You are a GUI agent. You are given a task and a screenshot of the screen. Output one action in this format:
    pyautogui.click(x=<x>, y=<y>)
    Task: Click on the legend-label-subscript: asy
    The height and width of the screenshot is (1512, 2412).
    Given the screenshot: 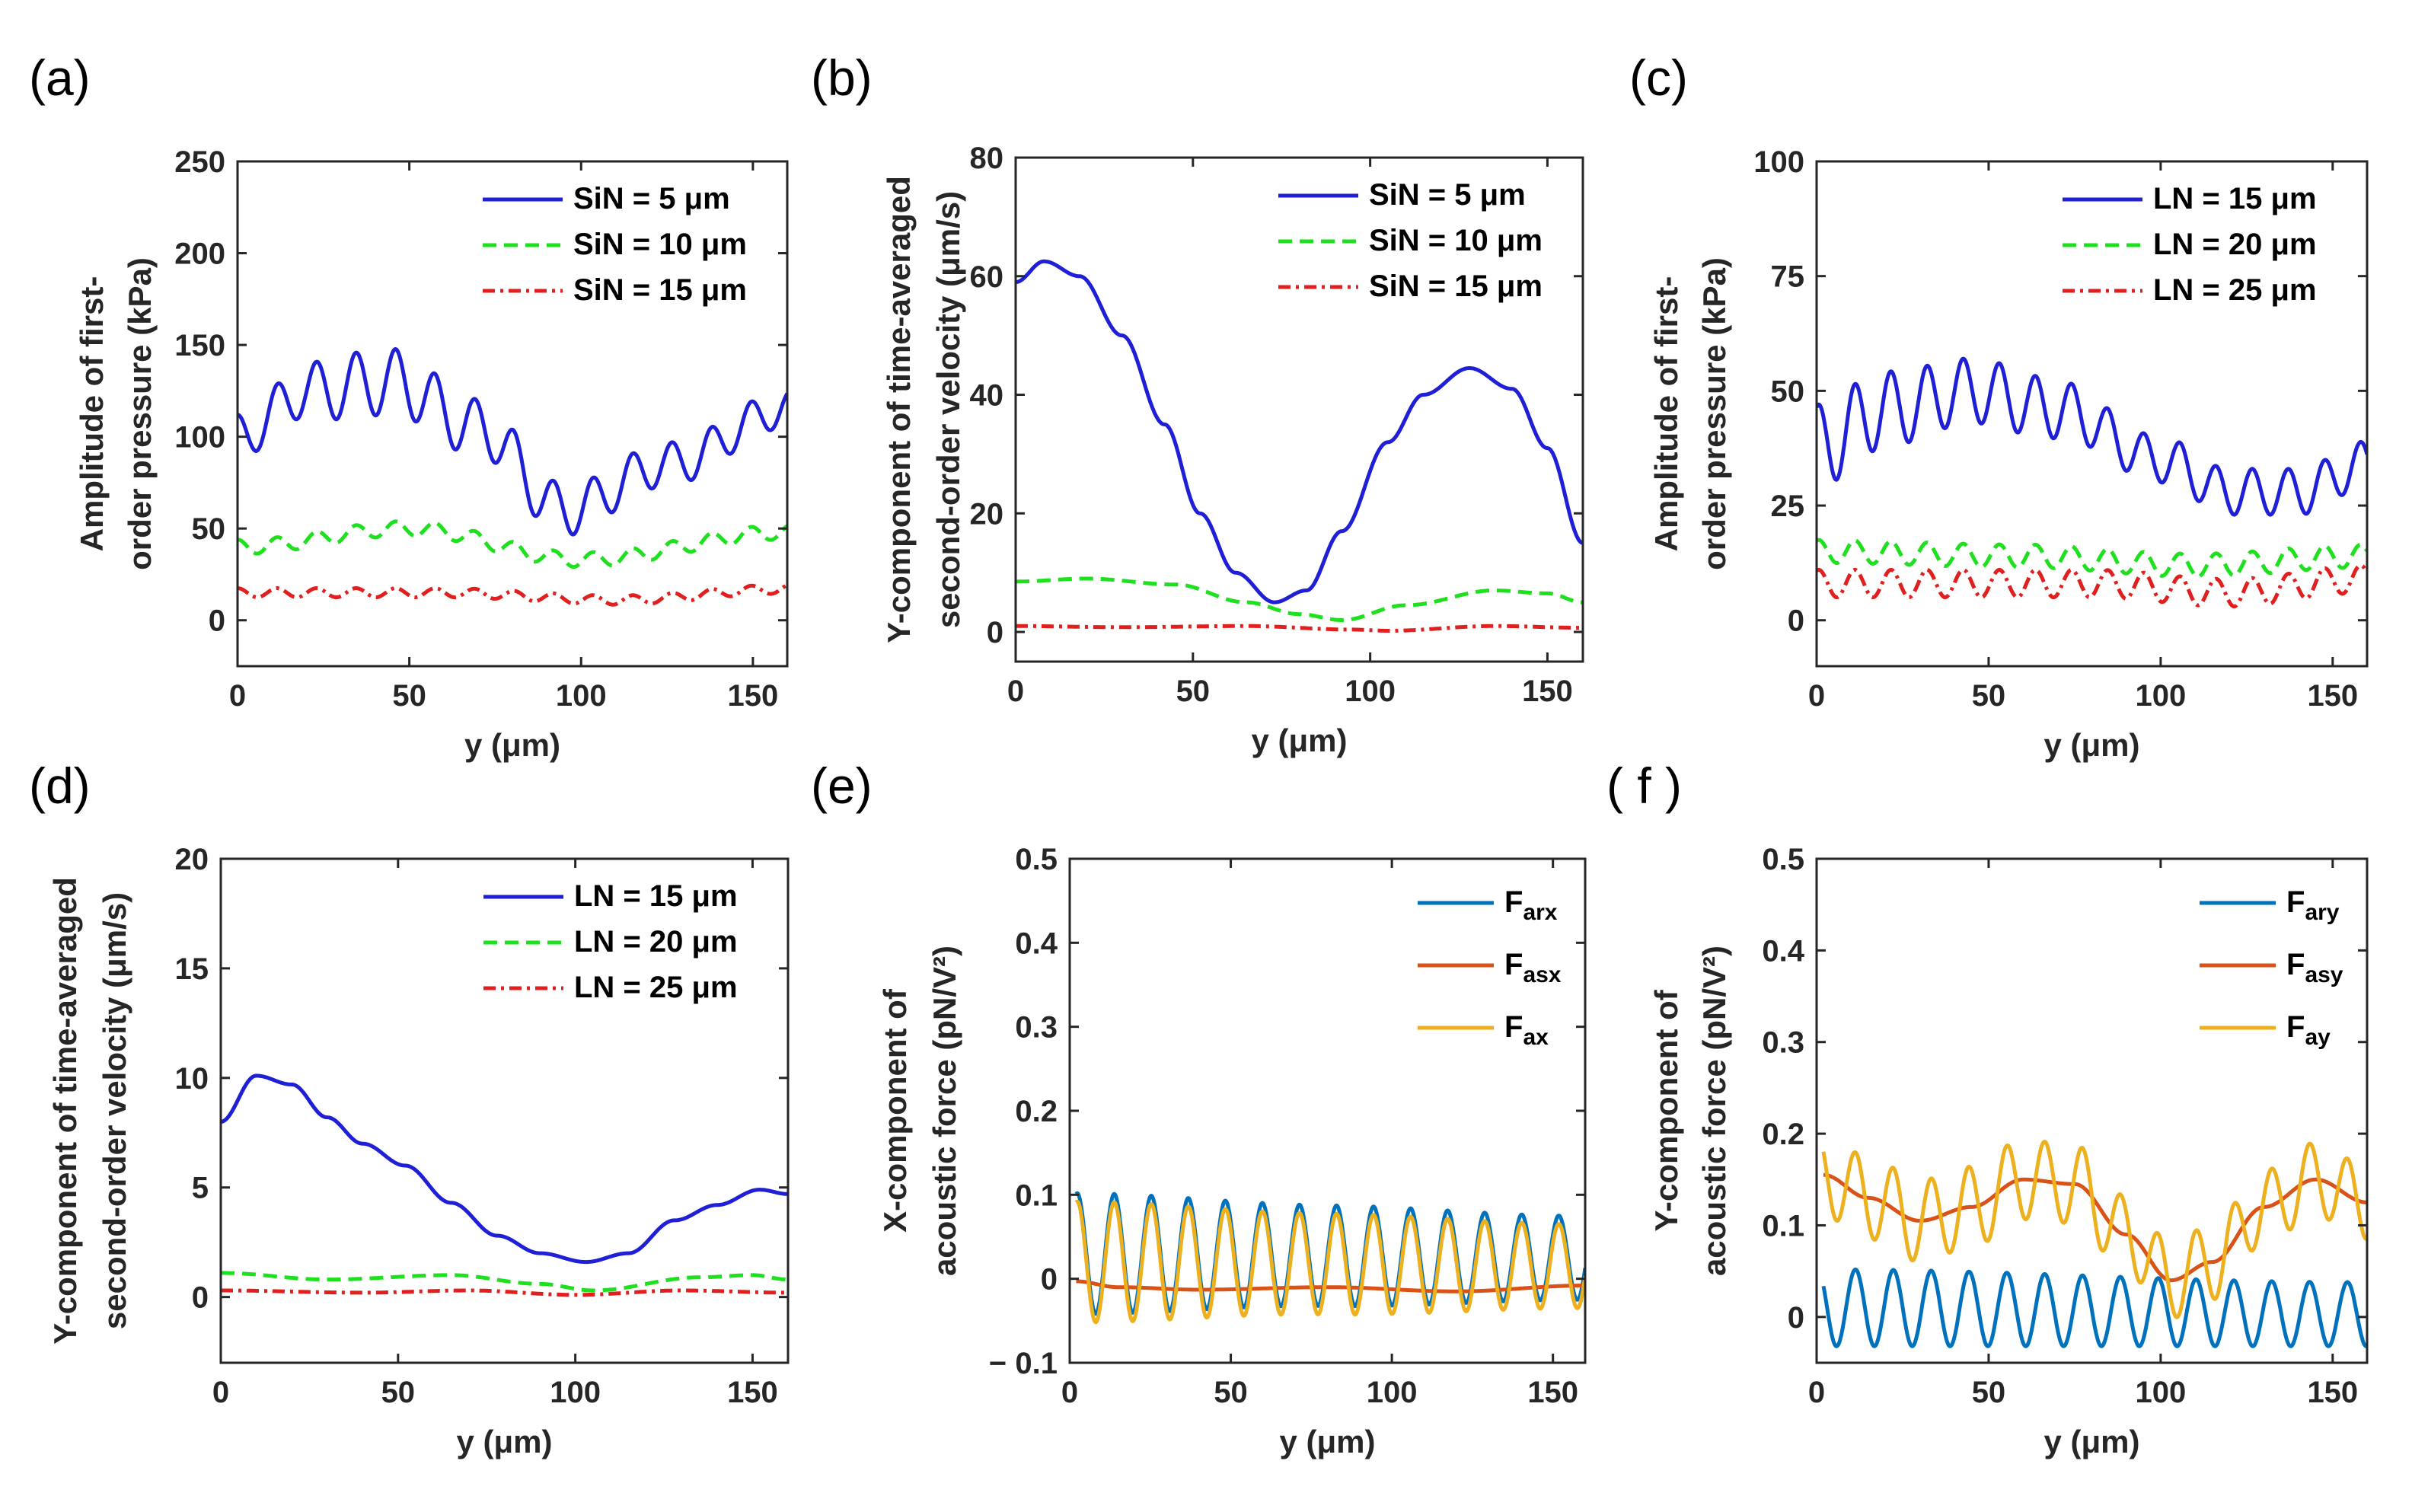 What is the action you would take?
    pyautogui.click(x=2324, y=974)
    